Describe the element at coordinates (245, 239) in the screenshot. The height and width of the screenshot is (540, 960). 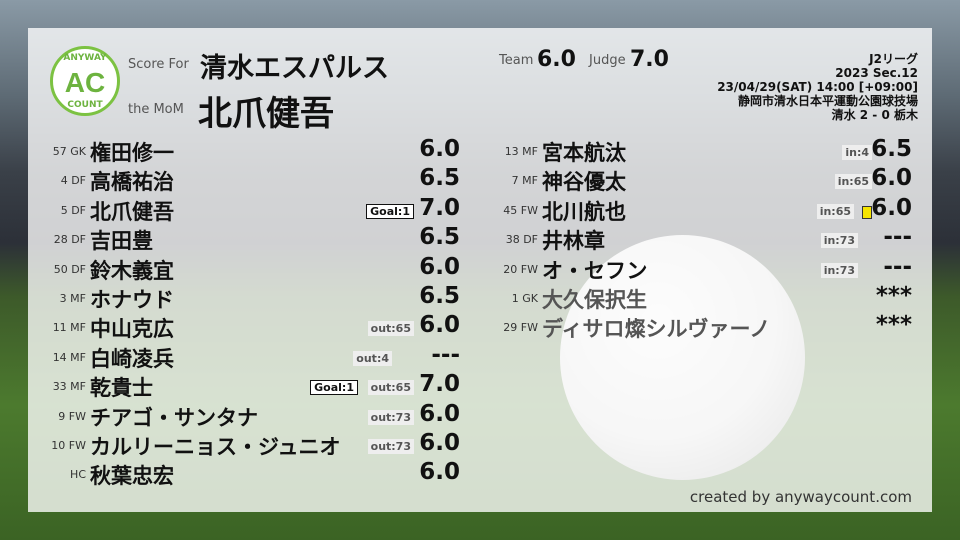
I see `player-row: 28 DF 吉田豊 6.5` at that location.